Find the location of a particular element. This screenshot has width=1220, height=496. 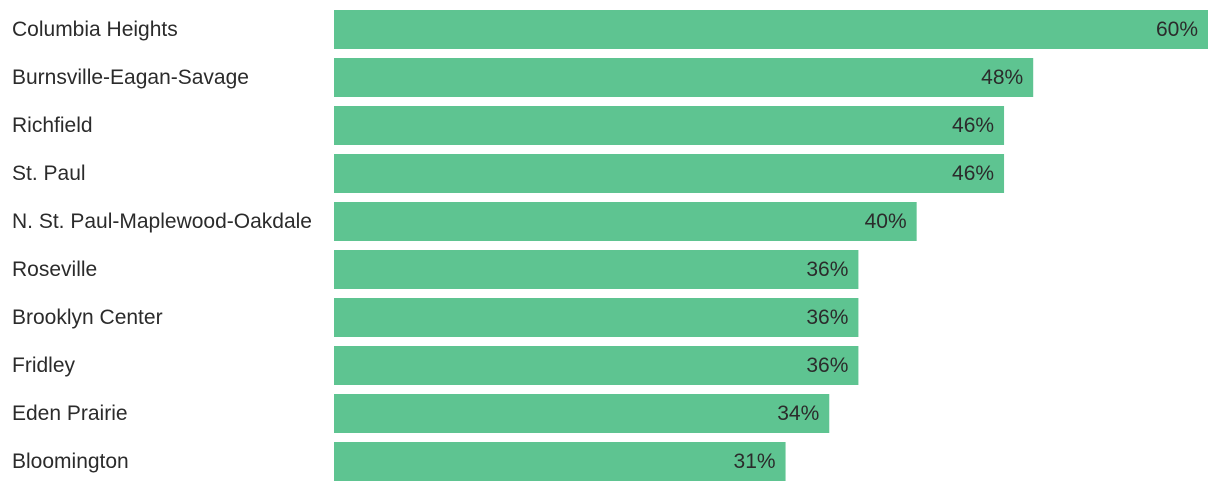

value-label: 34% is located at coordinates (798, 413).